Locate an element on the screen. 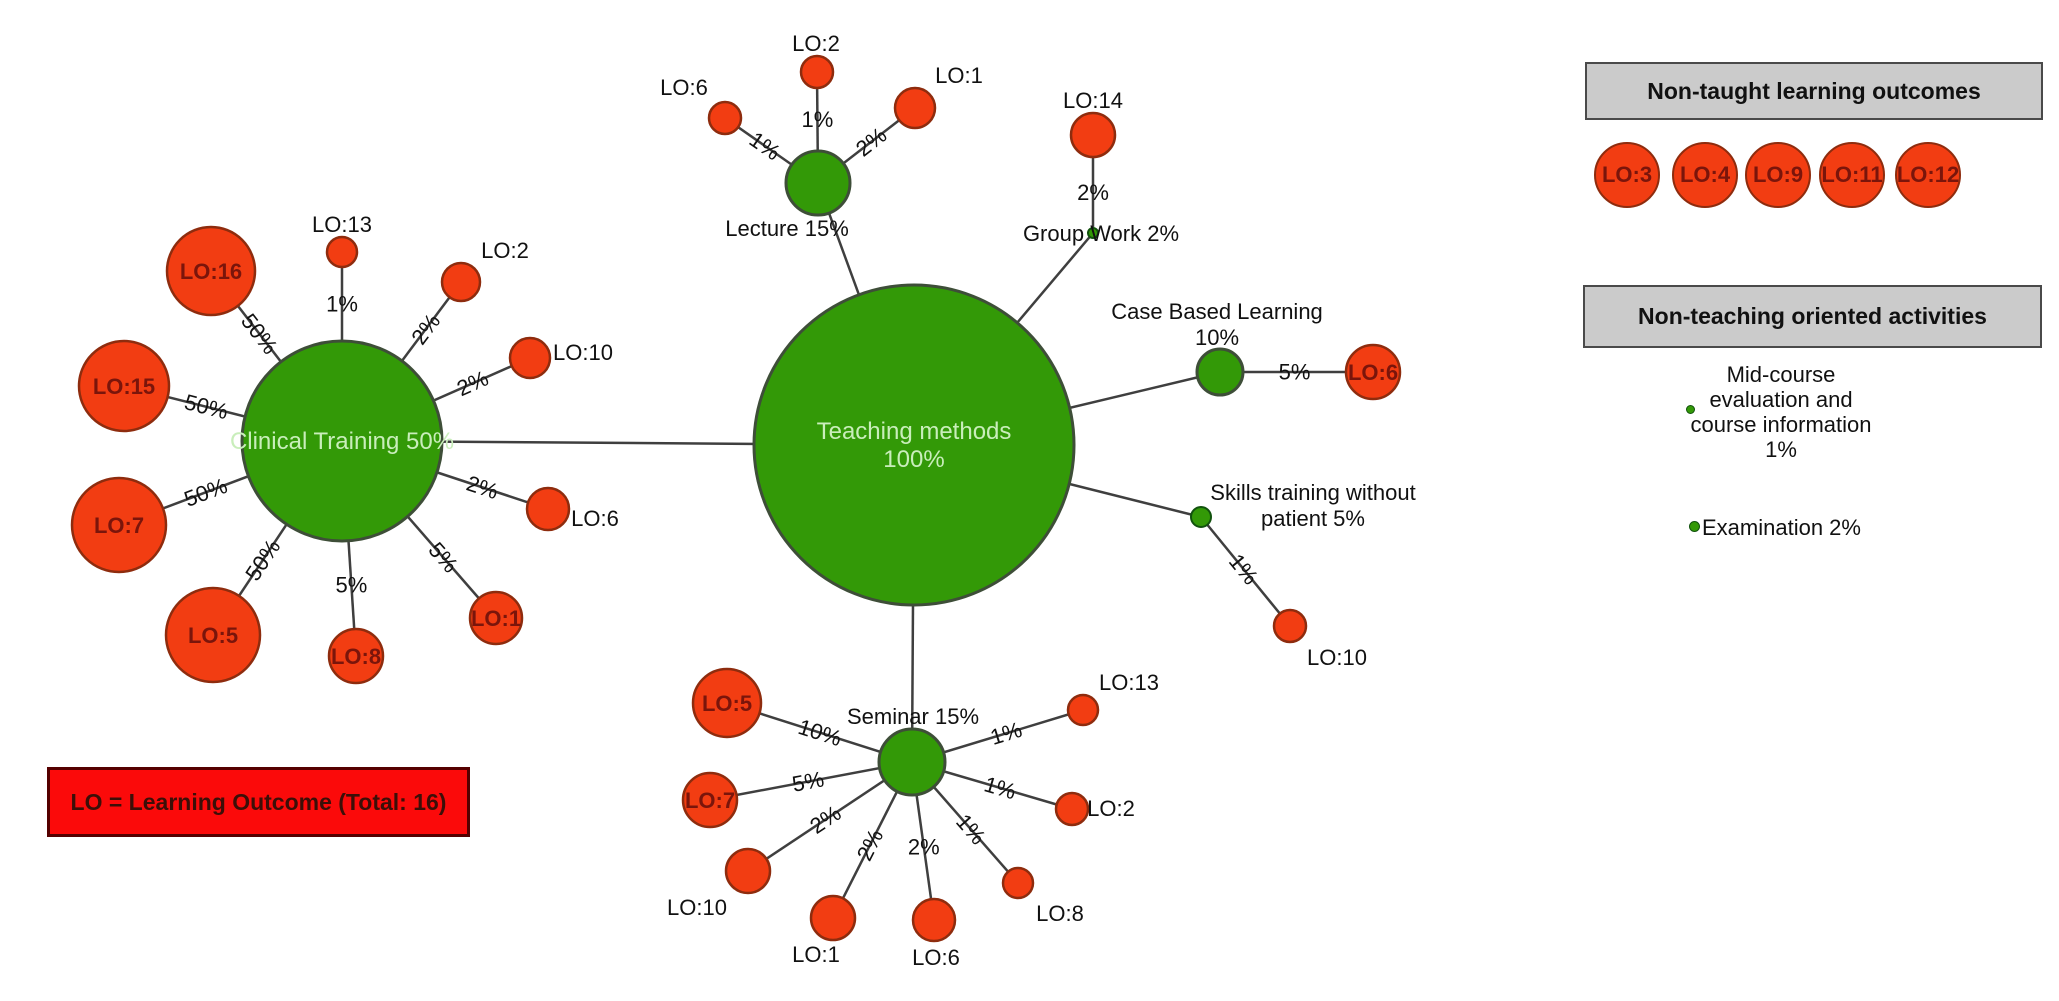 The image size is (2059, 1001). edge-label-clinical-lo5: 50% is located at coordinates (262, 560).